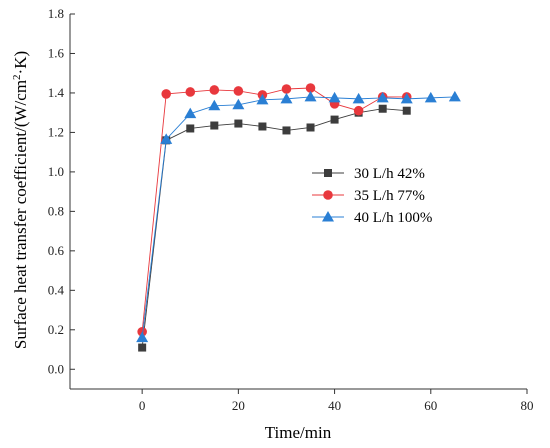 This screenshot has width=550, height=448. Describe the element at coordinates (430, 405) in the screenshot. I see `x-tick-label: 60` at that location.